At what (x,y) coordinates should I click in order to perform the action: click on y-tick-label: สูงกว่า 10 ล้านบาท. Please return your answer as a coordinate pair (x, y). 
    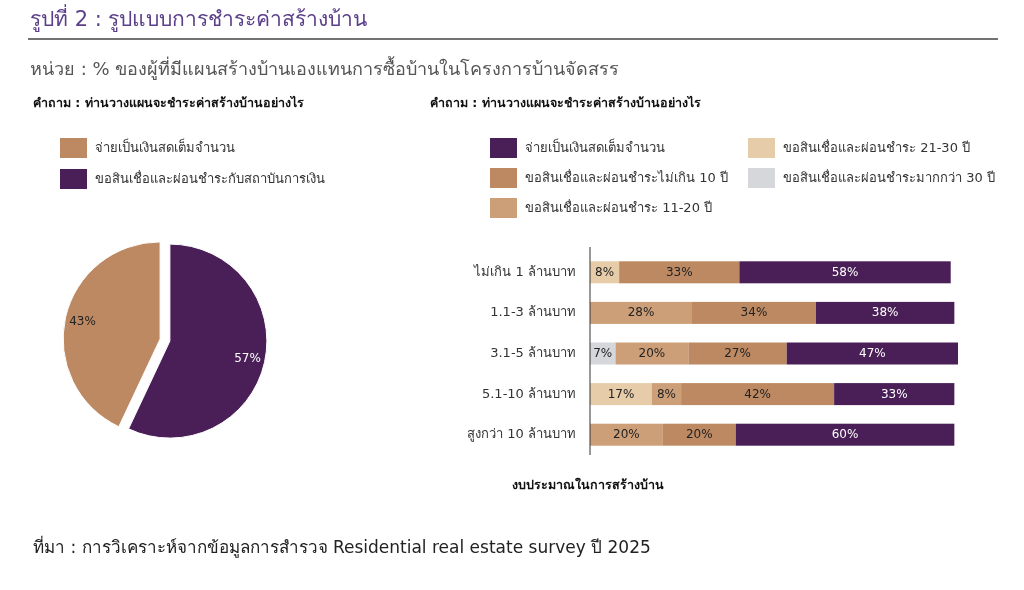
    Looking at the image, I should click on (521, 434).